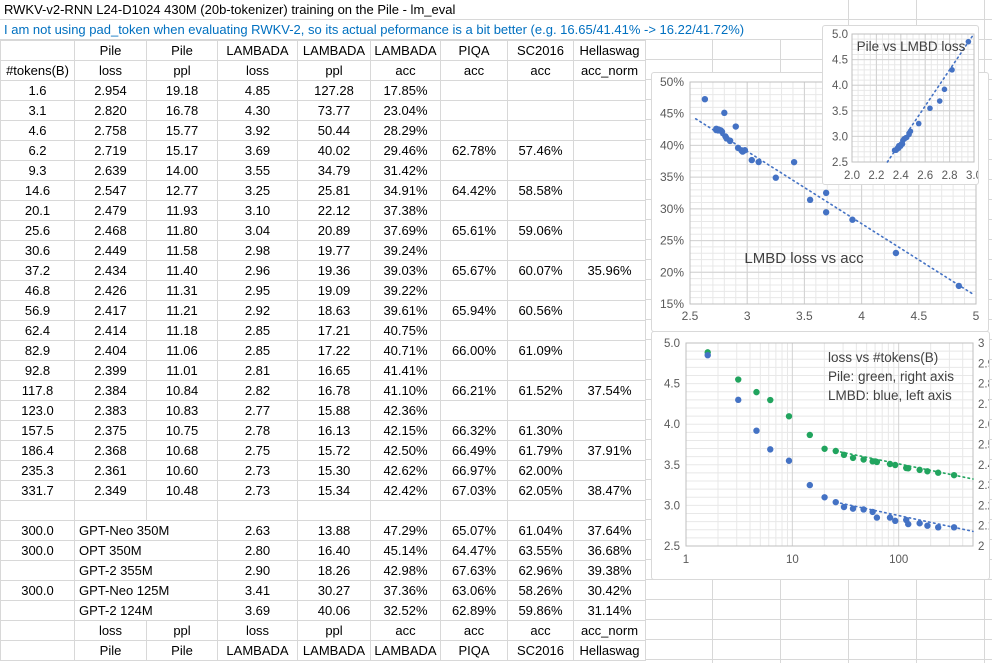  Describe the element at coordinates (257, 310) in the screenshot. I see `table-cell: 2.92` at that location.